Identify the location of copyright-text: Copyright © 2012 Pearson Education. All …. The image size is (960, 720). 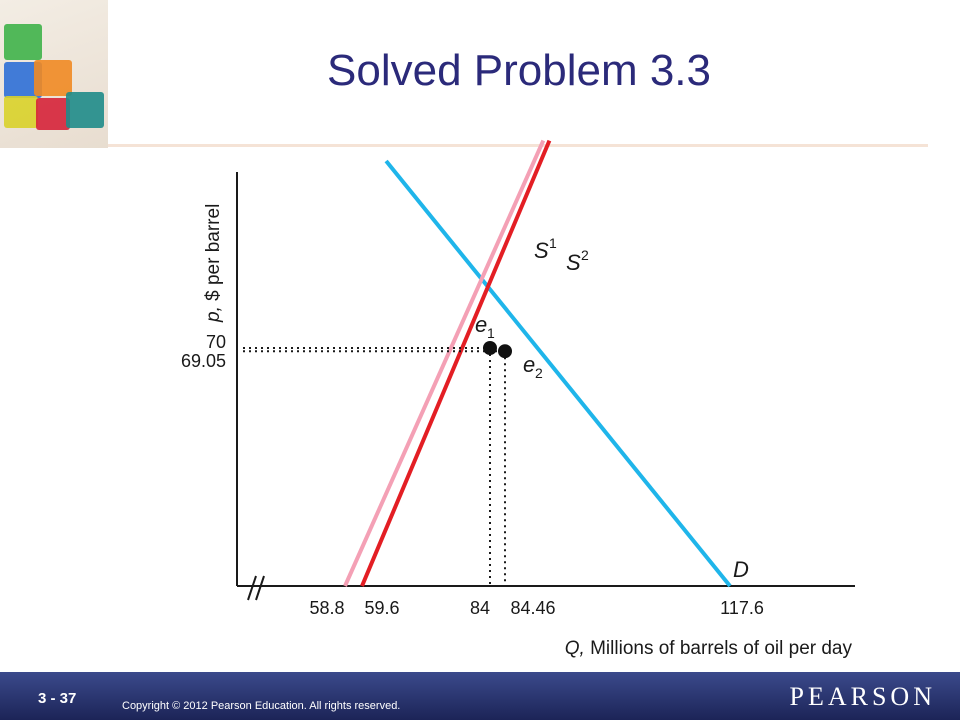
(261, 706).